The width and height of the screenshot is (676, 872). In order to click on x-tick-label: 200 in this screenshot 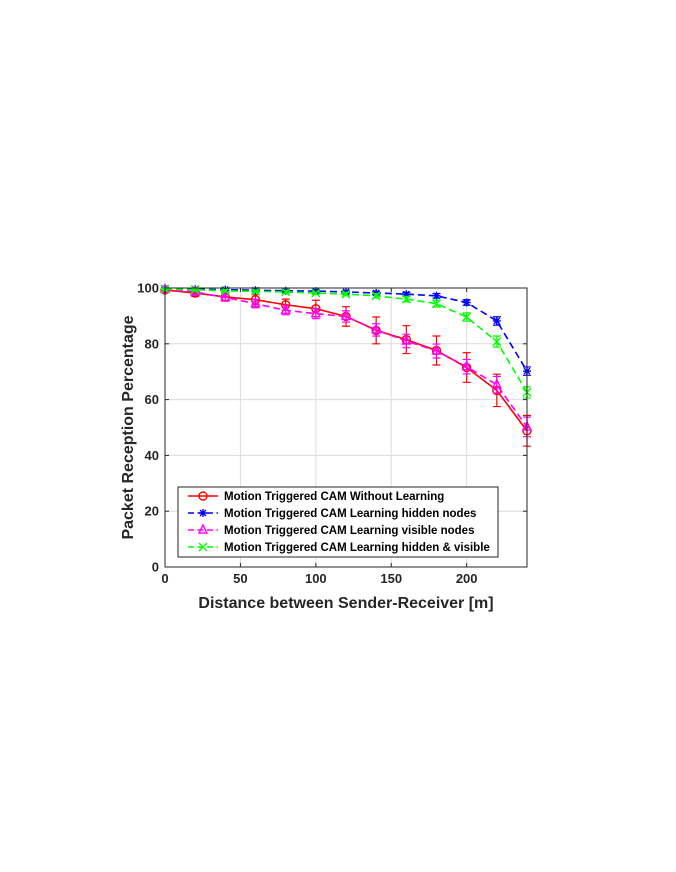, I will do `click(467, 578)`.